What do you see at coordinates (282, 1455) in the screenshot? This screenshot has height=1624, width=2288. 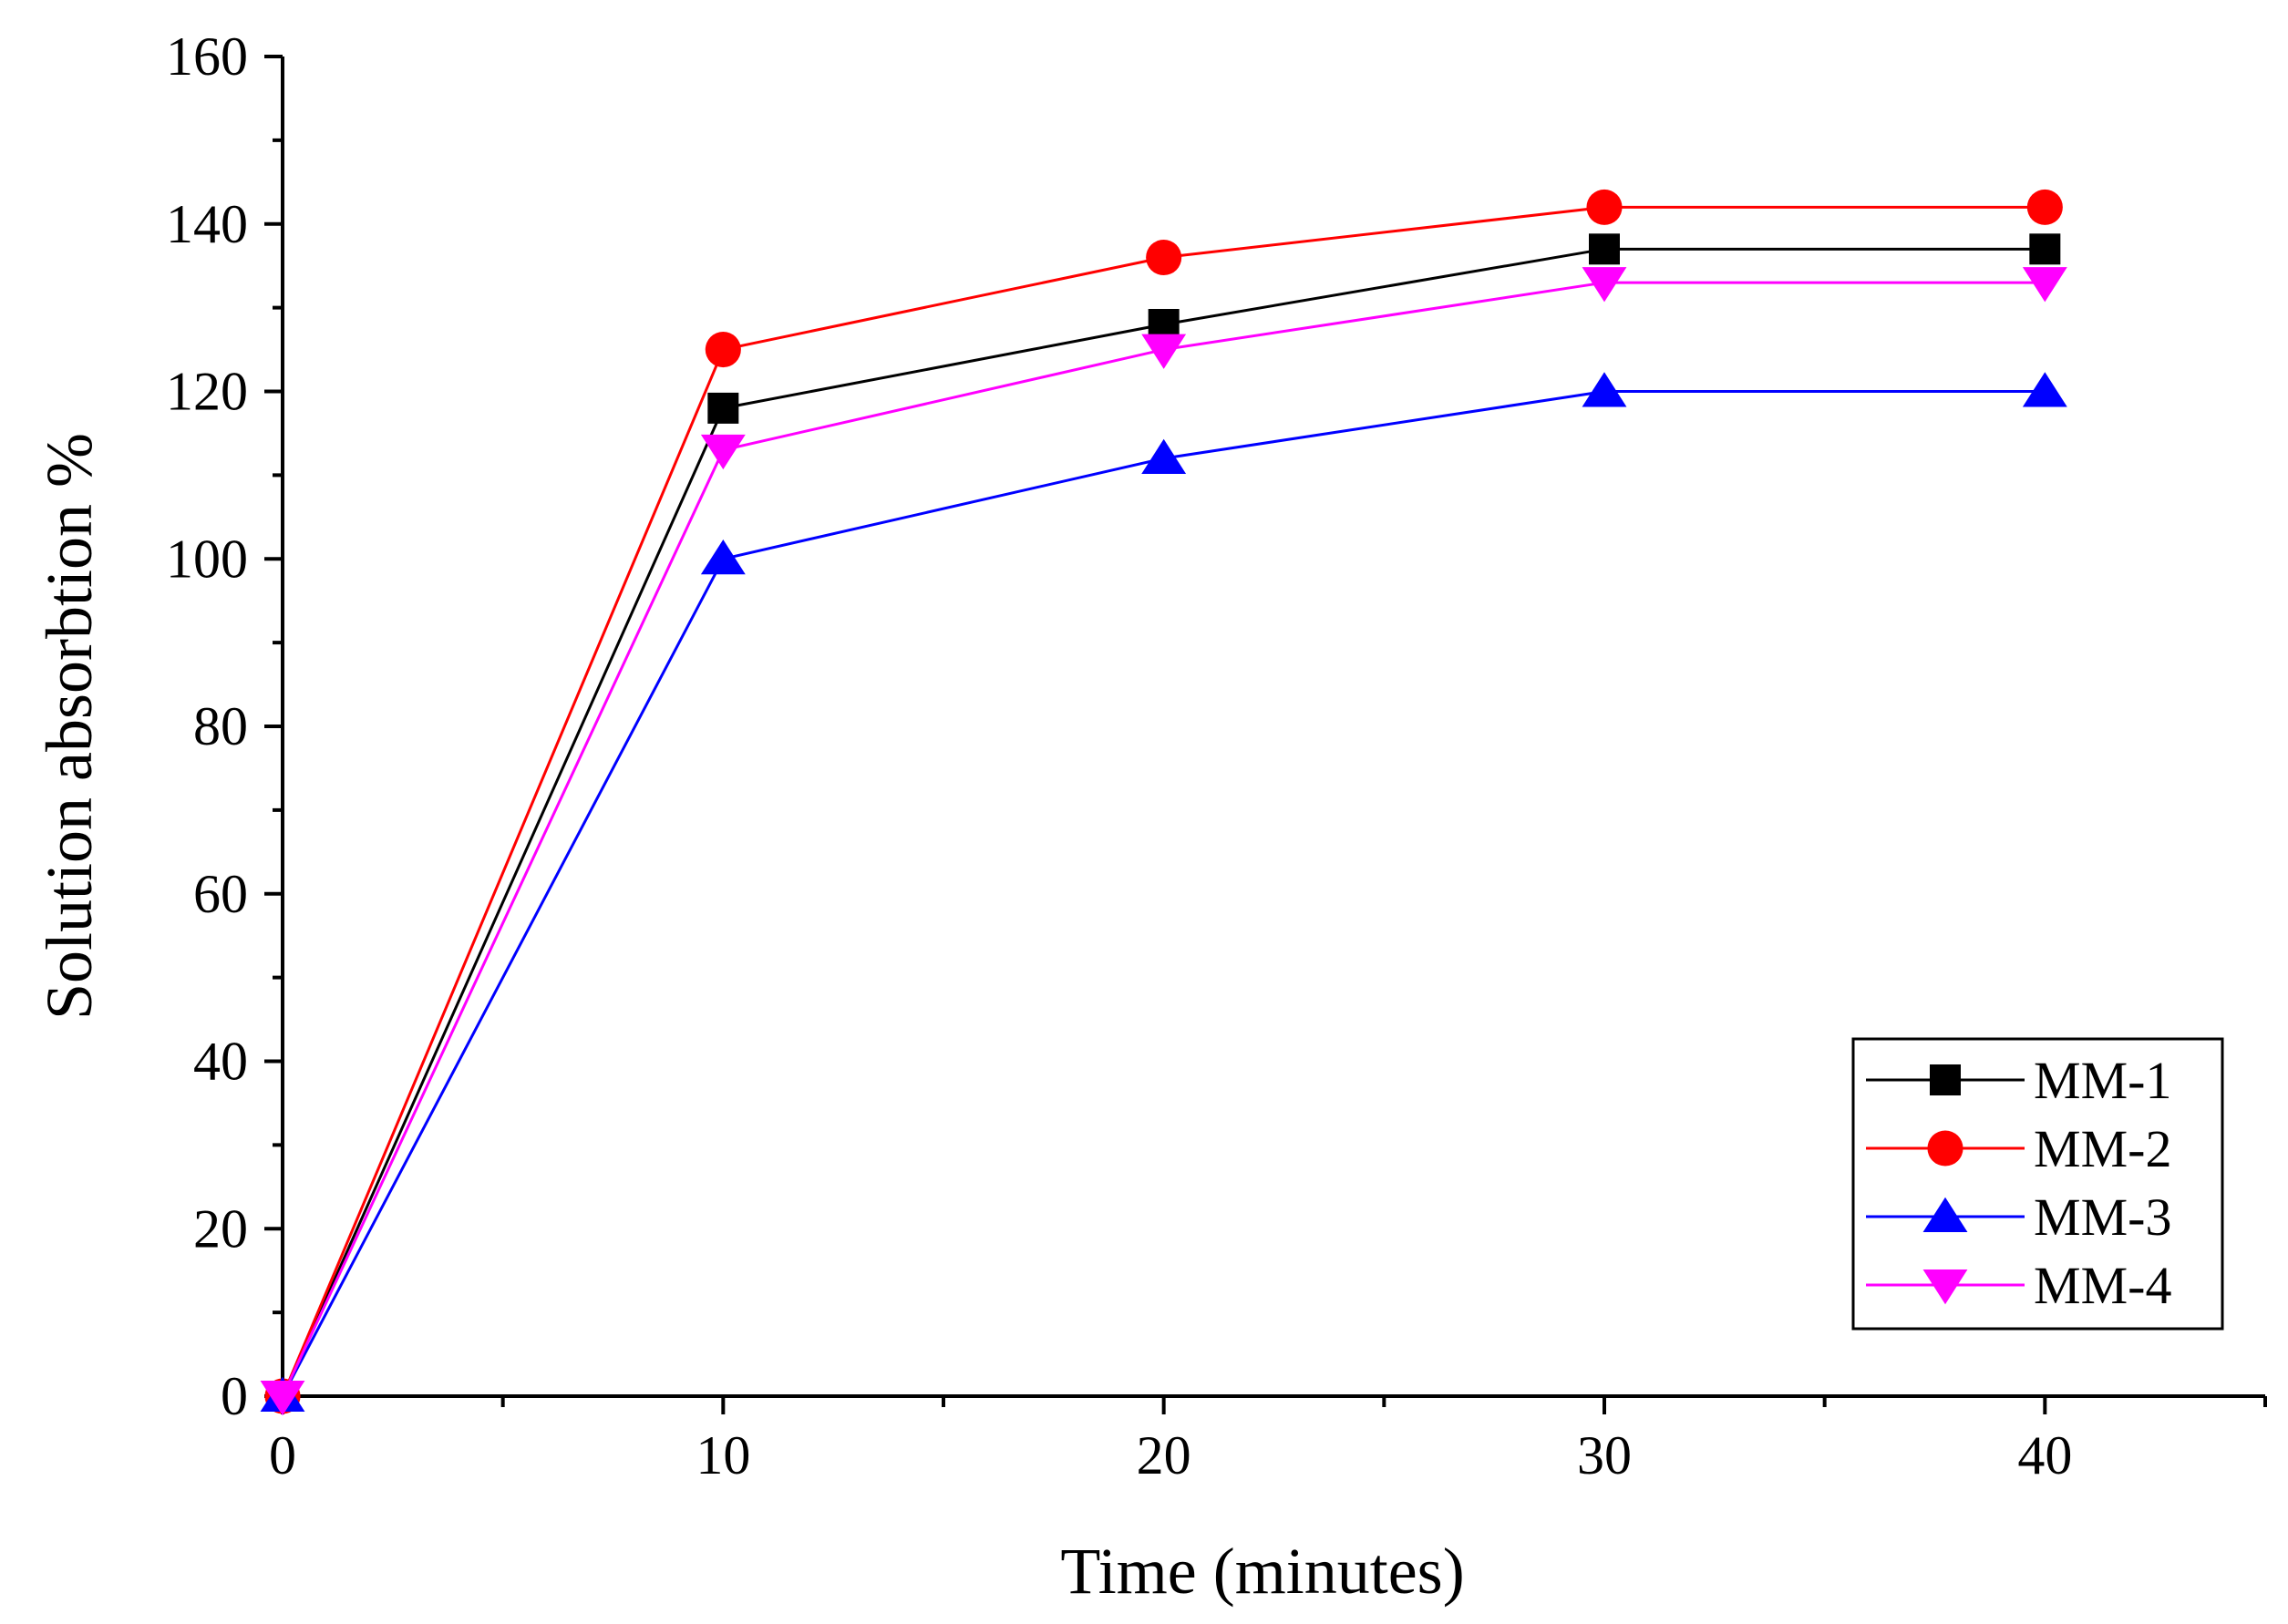 I see `x-tick-label: 0` at bounding box center [282, 1455].